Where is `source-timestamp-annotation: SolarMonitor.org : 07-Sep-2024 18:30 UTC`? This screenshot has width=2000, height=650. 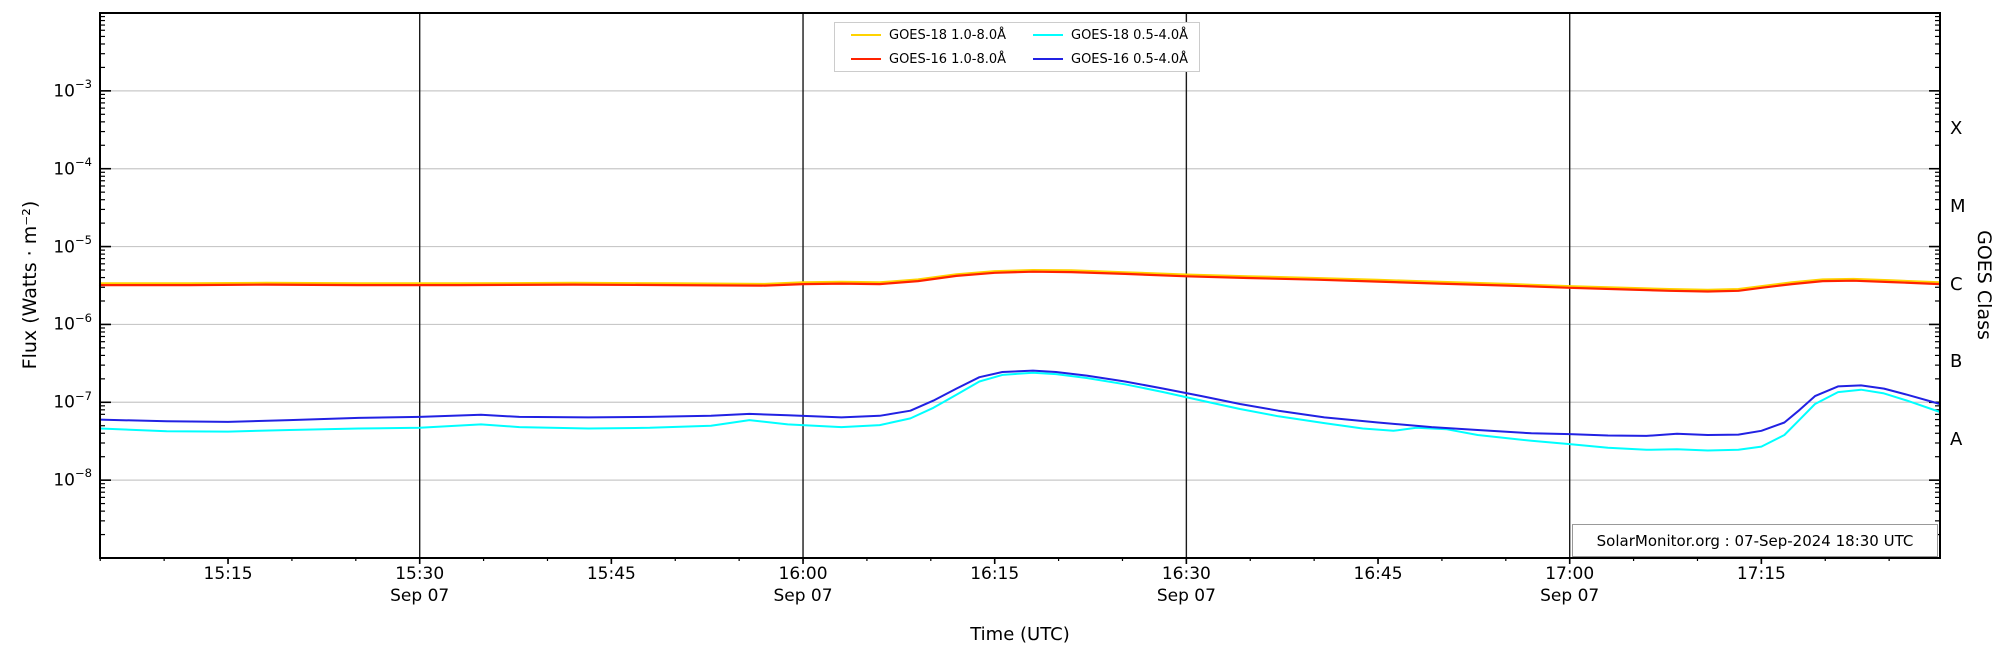 source-timestamp-annotation: SolarMonitor.org : 07-Sep-2024 18:30 UTC is located at coordinates (1755, 540).